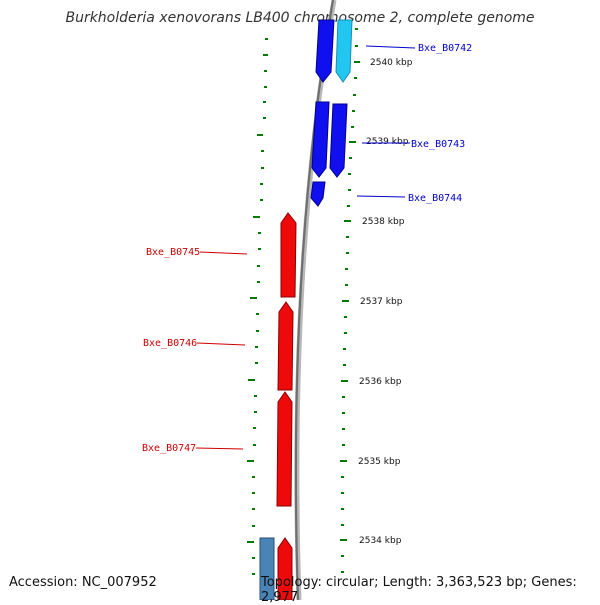  What do you see at coordinates (257, 306) in the screenshot?
I see `inner-tick-column` at bounding box center [257, 306].